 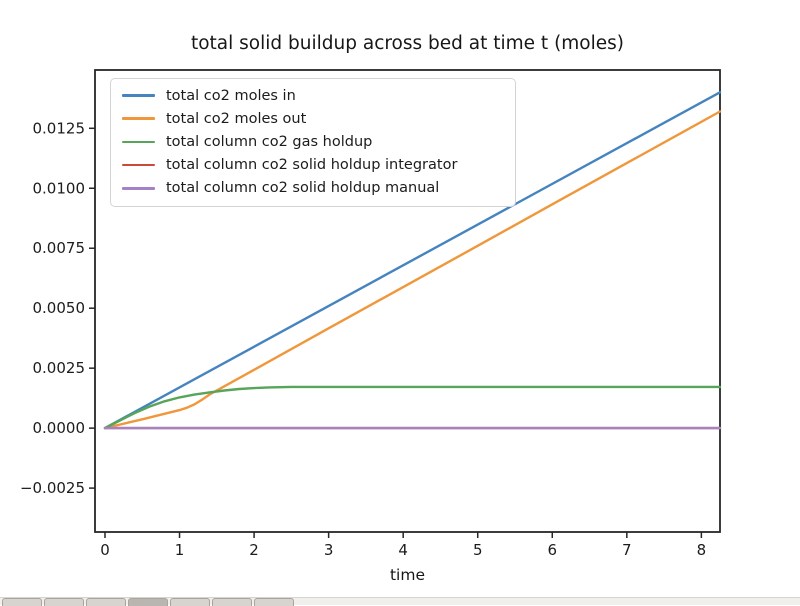 What do you see at coordinates (105, 550) in the screenshot?
I see `x-tick-label: 0` at bounding box center [105, 550].